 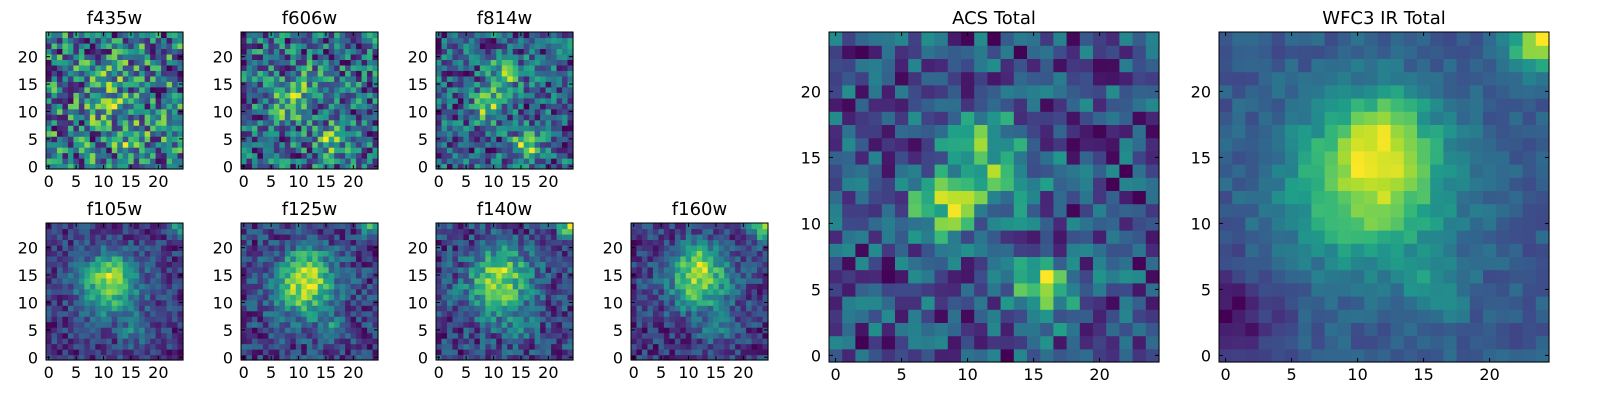 I want to click on y-tick-label: 20, so click(x=613, y=248).